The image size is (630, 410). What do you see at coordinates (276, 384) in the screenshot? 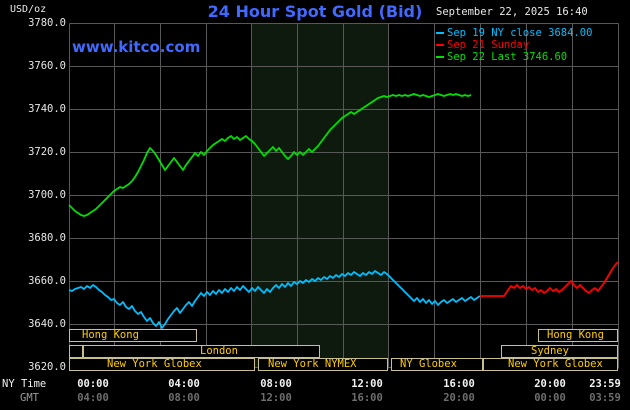
I see `x-tick-ny-0800: 08:00` at bounding box center [276, 384].